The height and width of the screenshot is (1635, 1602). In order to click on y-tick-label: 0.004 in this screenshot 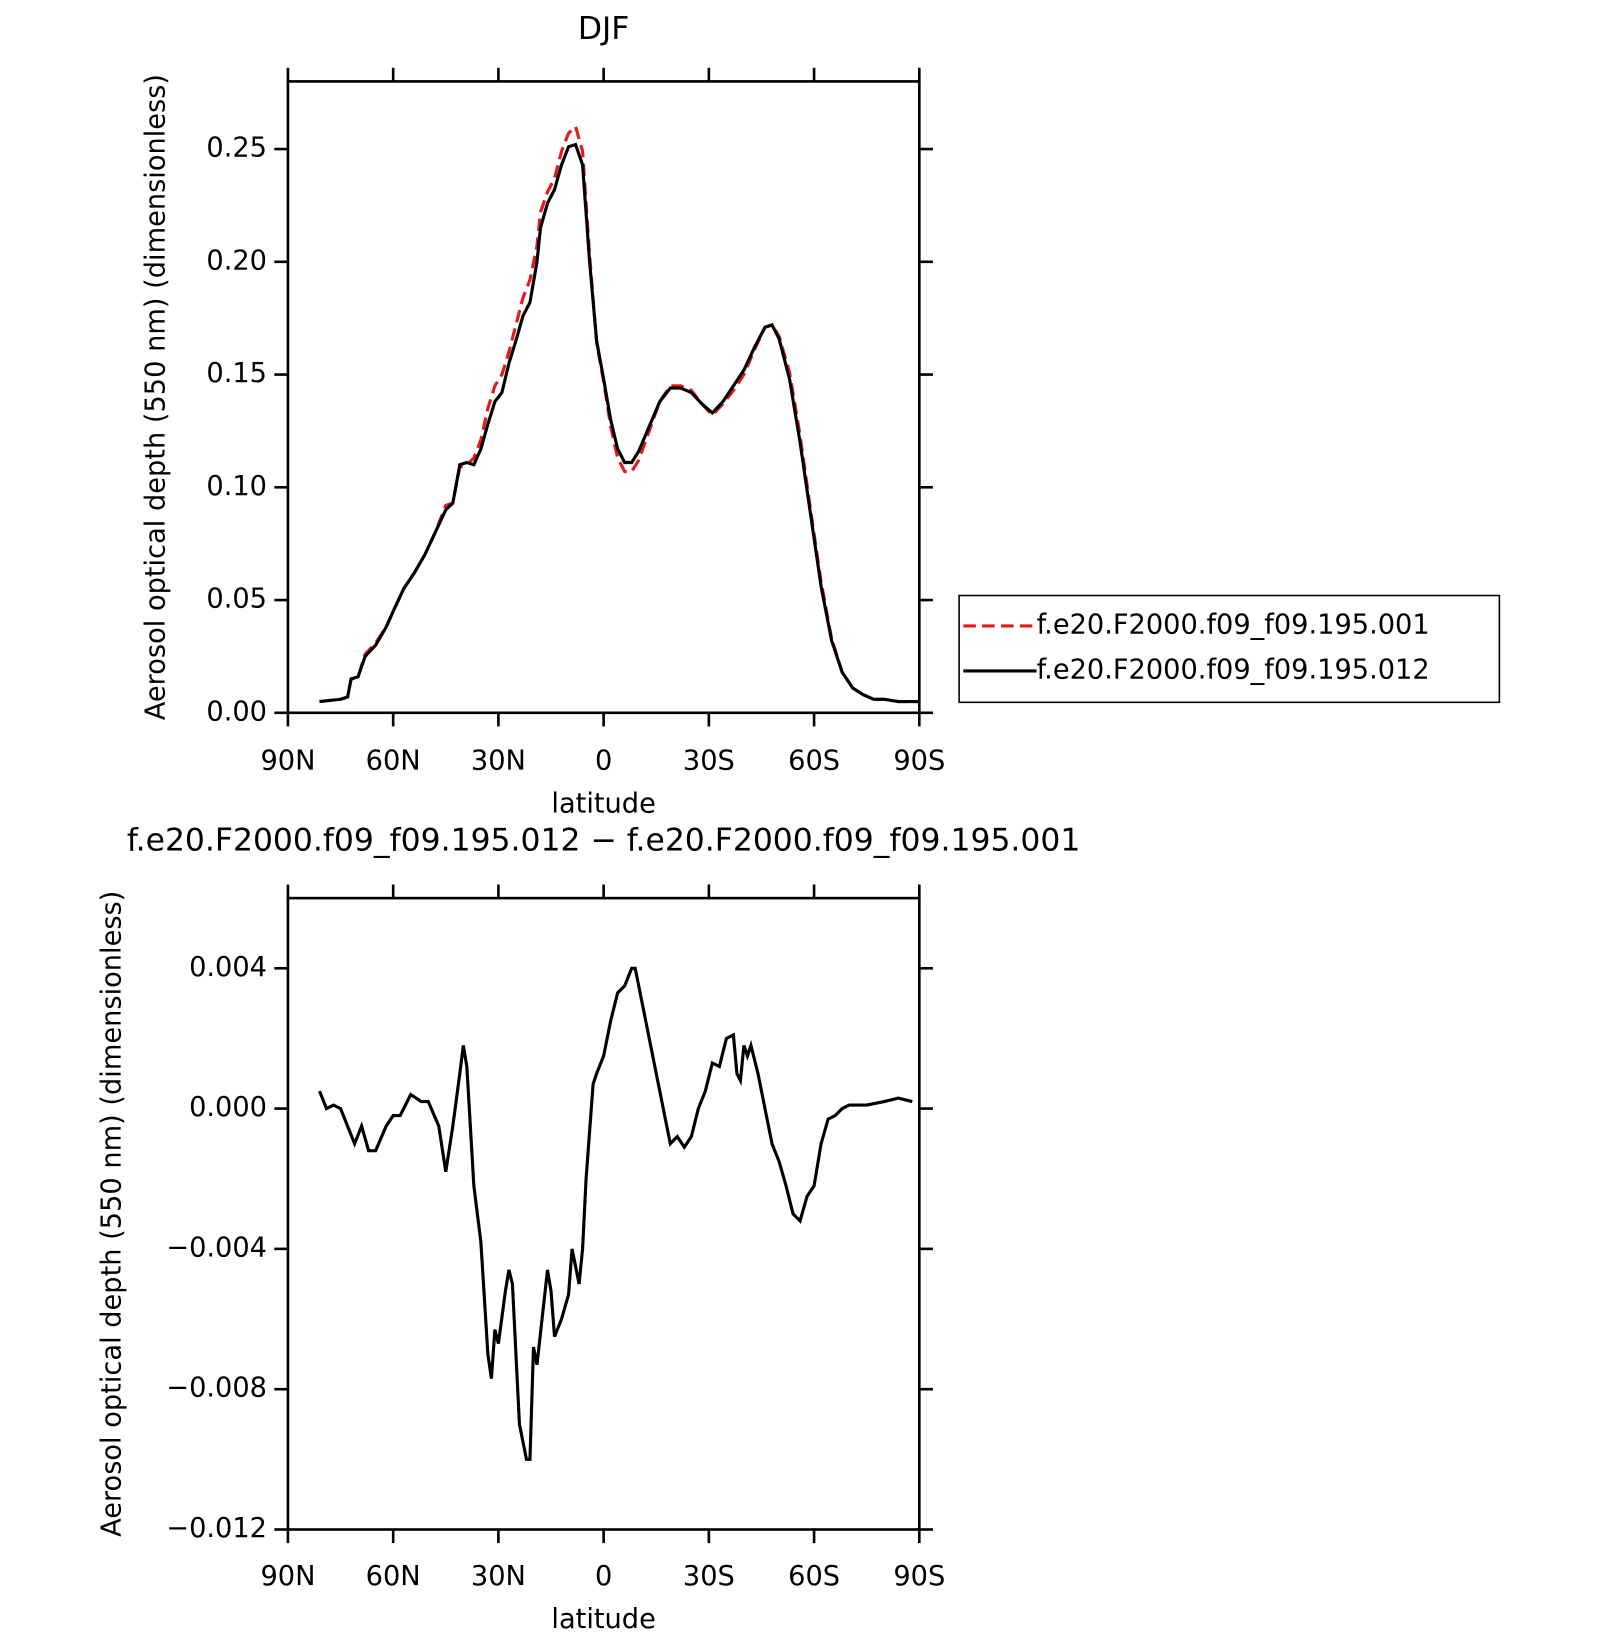, I will do `click(228, 967)`.